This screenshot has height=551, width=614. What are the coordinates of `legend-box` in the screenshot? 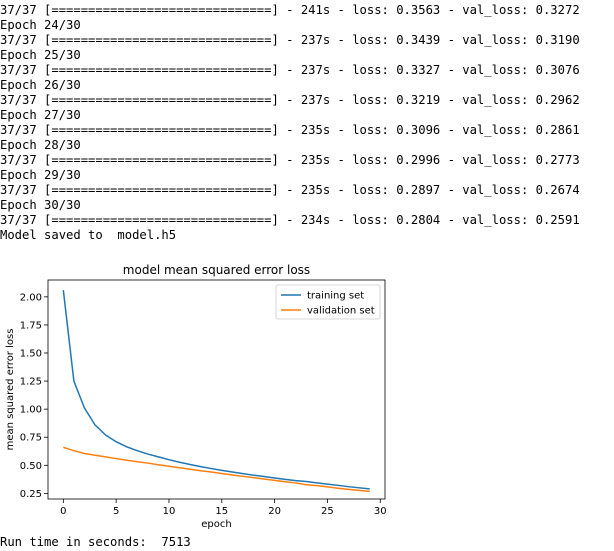 It's located at (328, 302).